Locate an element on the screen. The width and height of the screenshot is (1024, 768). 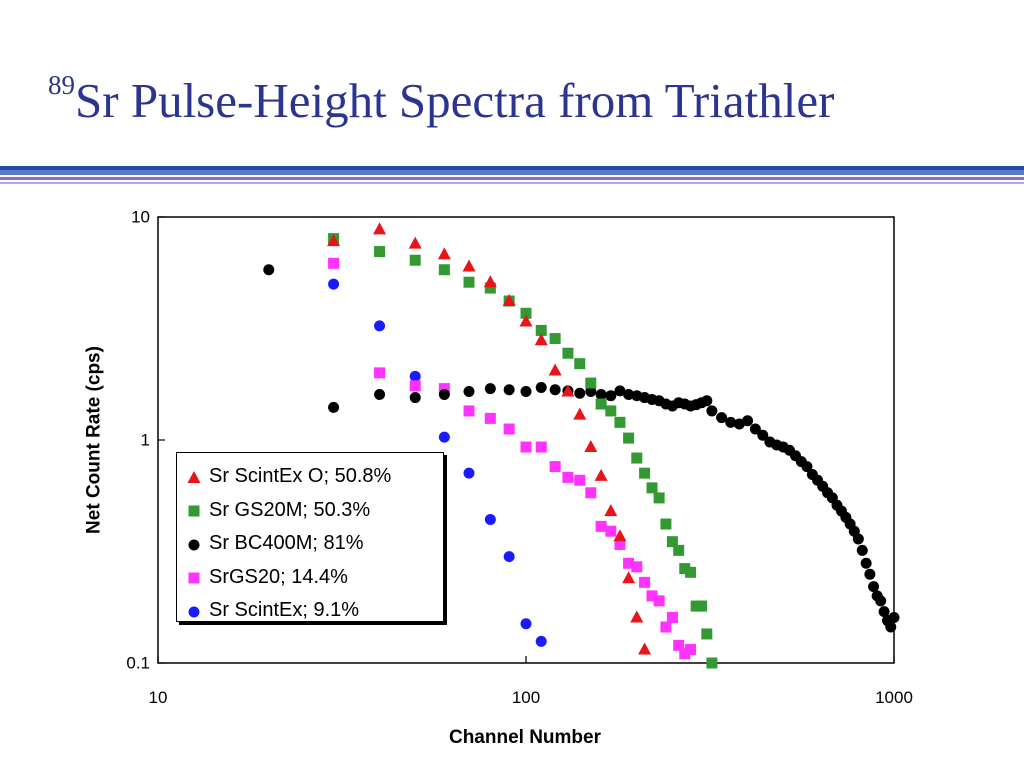
x-tick-label: 1000 is located at coordinates (894, 697).